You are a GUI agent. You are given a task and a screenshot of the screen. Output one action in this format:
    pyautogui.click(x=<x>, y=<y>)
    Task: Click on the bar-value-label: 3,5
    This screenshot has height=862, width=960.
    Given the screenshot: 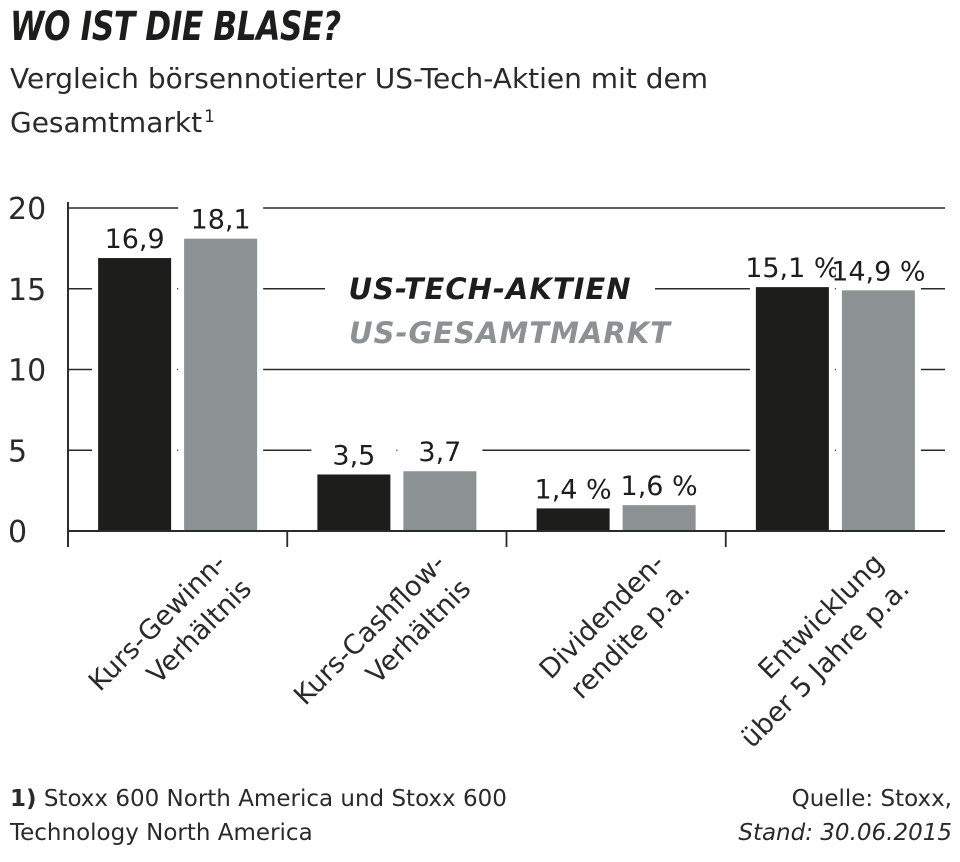 What is the action you would take?
    pyautogui.click(x=353, y=455)
    